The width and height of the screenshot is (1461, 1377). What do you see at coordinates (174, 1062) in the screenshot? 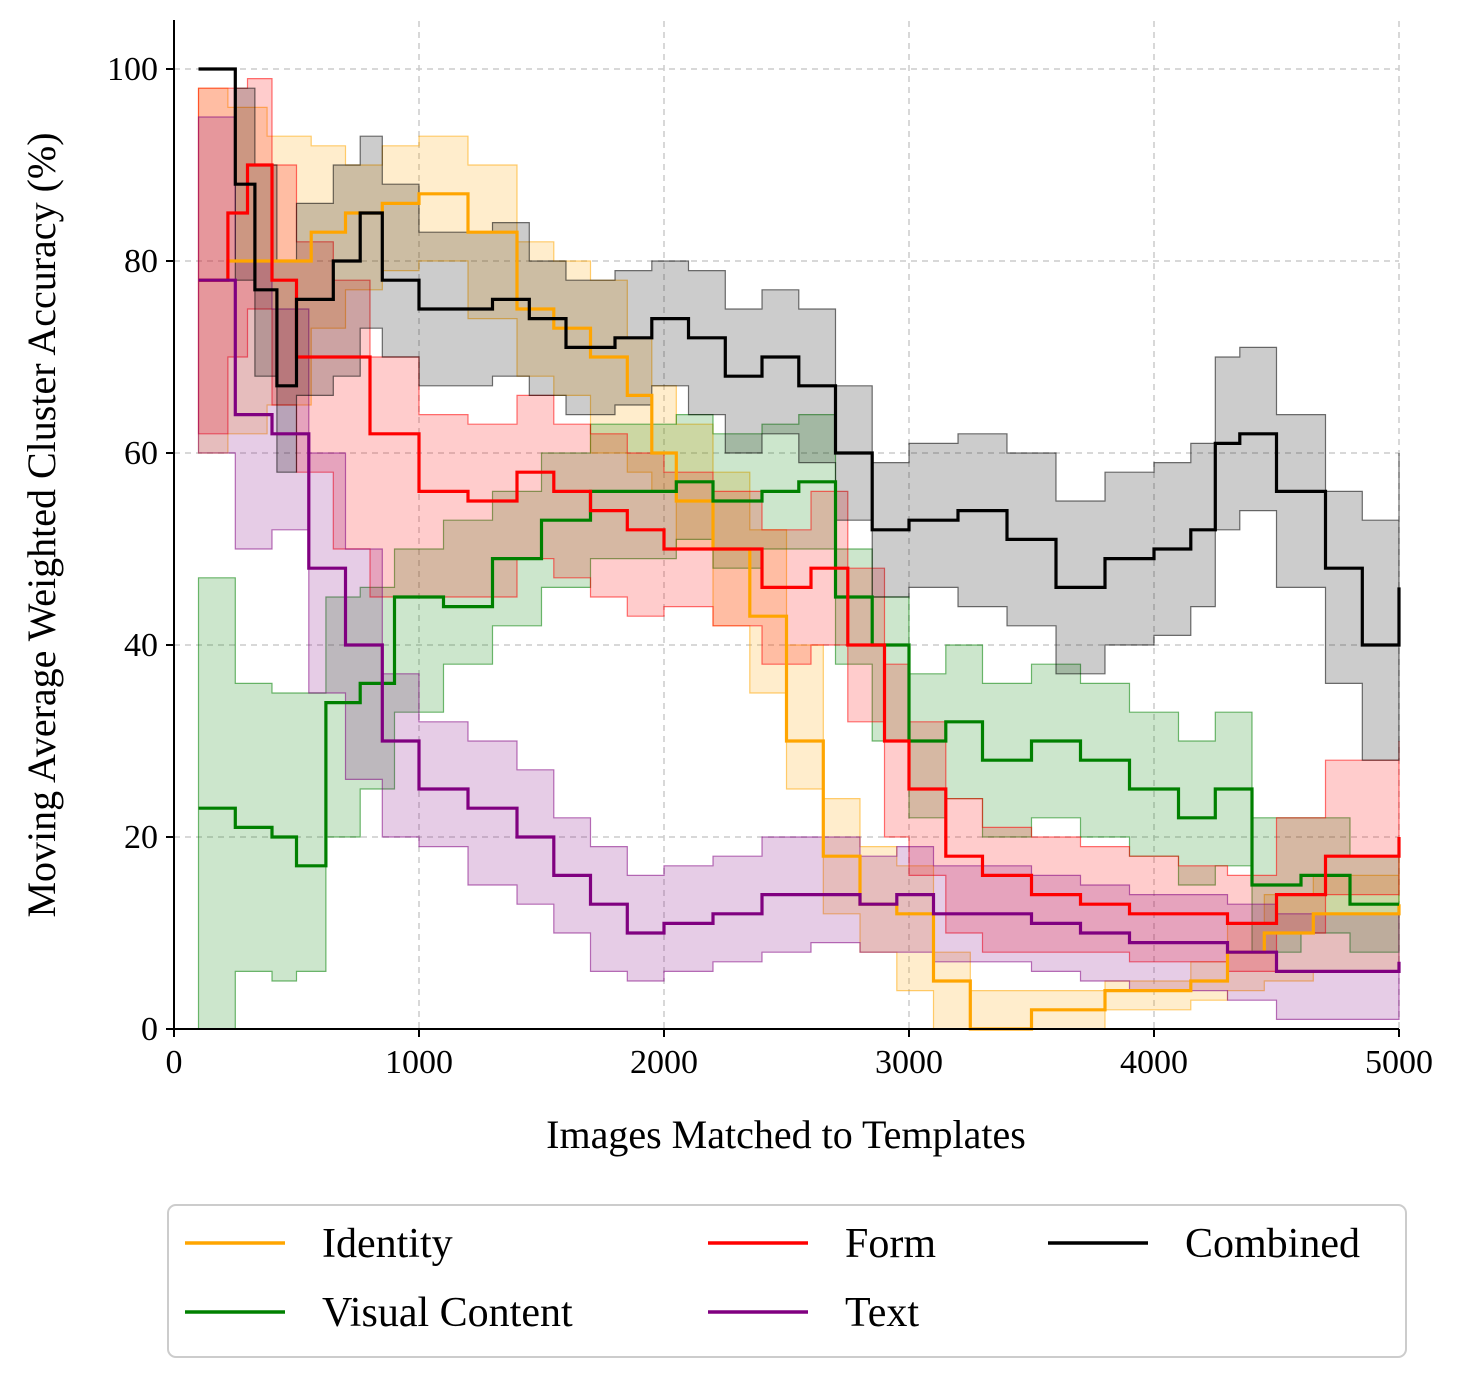
I see `x-tick-label: 0` at bounding box center [174, 1062].